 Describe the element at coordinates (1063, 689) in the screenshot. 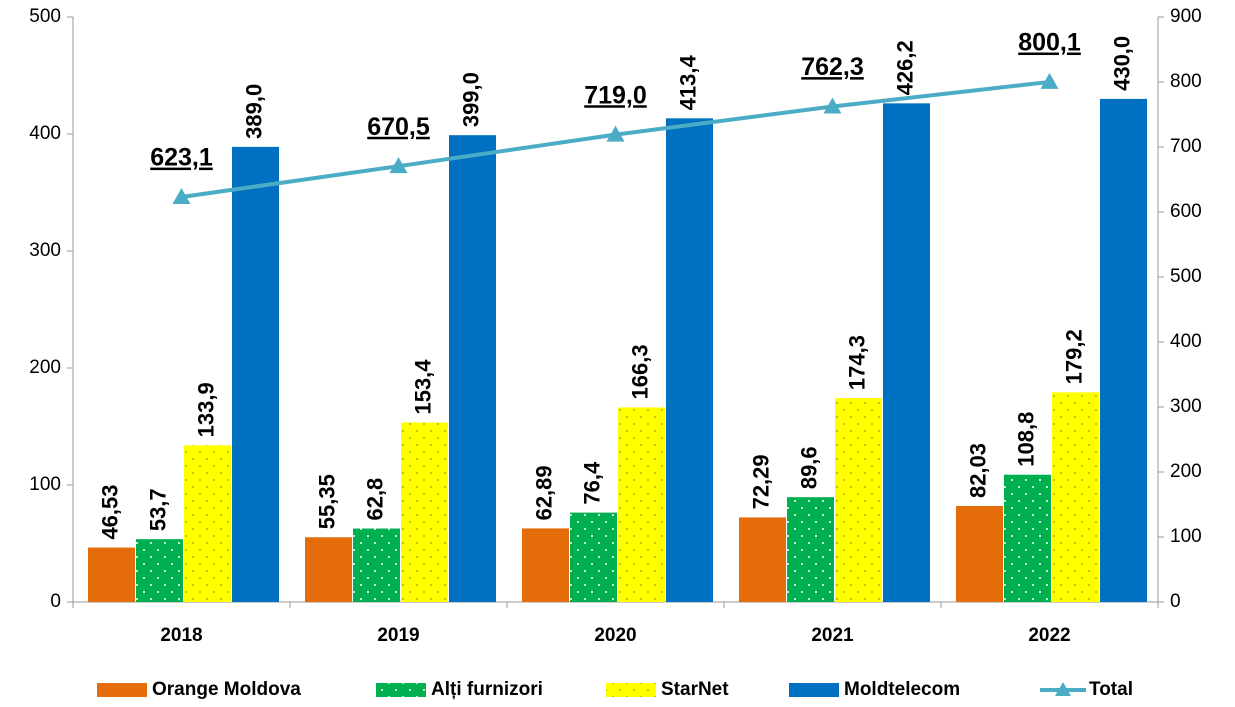

I see `legend-marker` at that location.